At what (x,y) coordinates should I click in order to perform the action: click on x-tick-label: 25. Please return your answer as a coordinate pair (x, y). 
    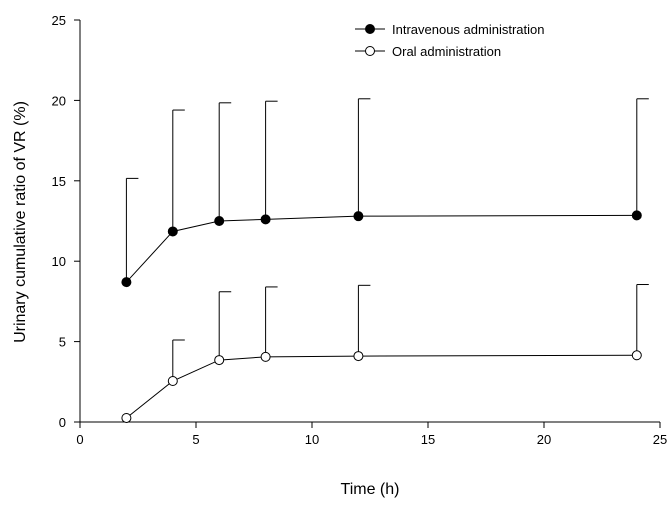
    Looking at the image, I should click on (660, 439).